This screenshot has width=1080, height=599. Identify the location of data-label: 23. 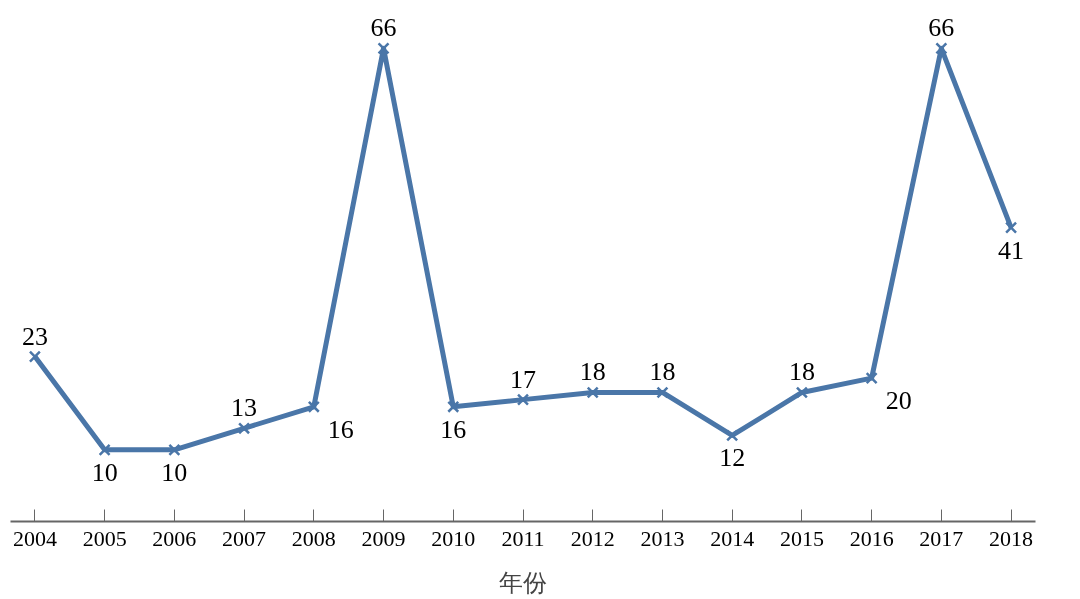
(34, 336).